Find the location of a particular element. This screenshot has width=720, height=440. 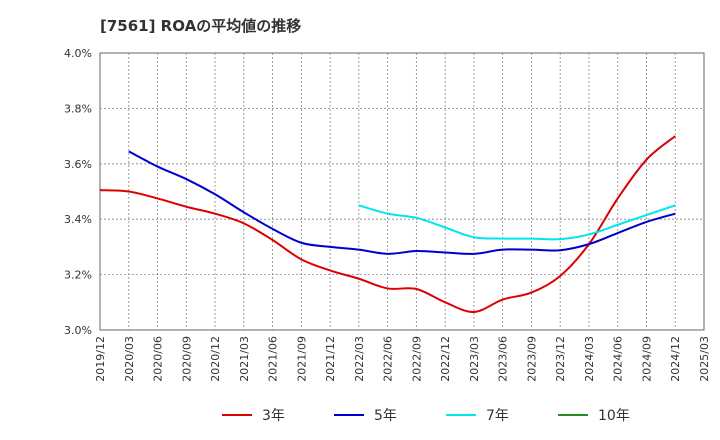

x-tick-label: 2022/03 is located at coordinates (359, 359).